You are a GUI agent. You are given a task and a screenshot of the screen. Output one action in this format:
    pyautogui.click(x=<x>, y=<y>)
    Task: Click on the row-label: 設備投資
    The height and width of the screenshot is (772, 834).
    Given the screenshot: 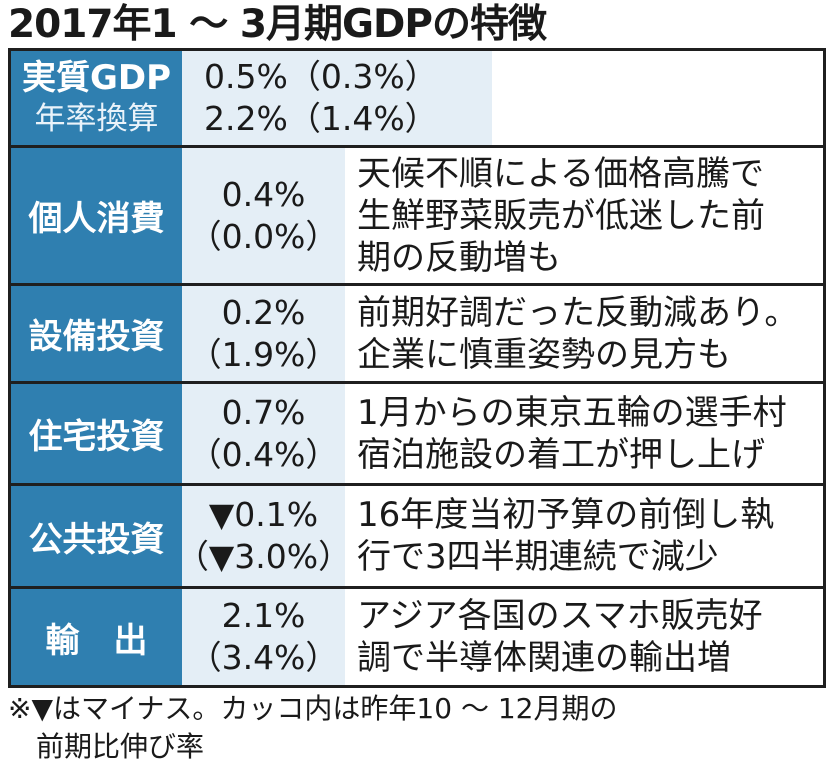 What is the action you would take?
    pyautogui.click(x=96, y=333)
    